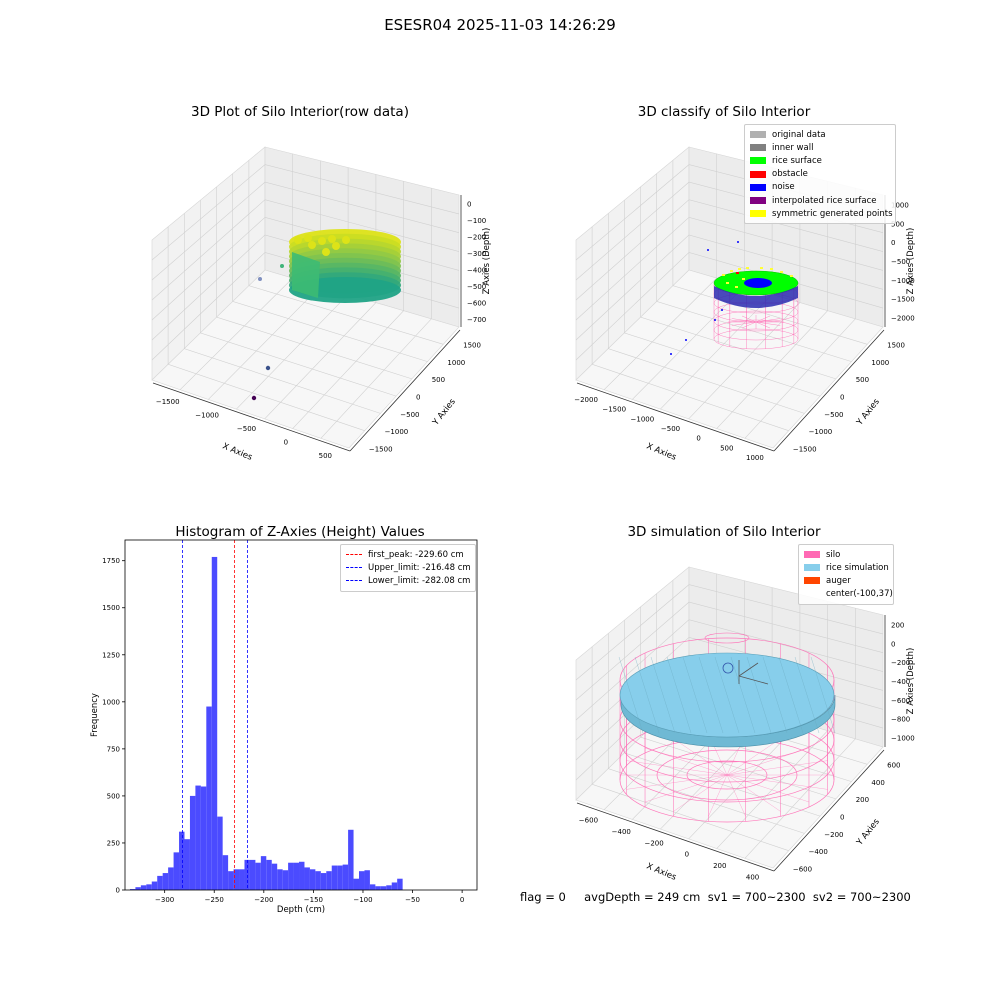  Describe the element at coordinates (438, 380) in the screenshot. I see `panel1-ytick-label: 500` at that location.